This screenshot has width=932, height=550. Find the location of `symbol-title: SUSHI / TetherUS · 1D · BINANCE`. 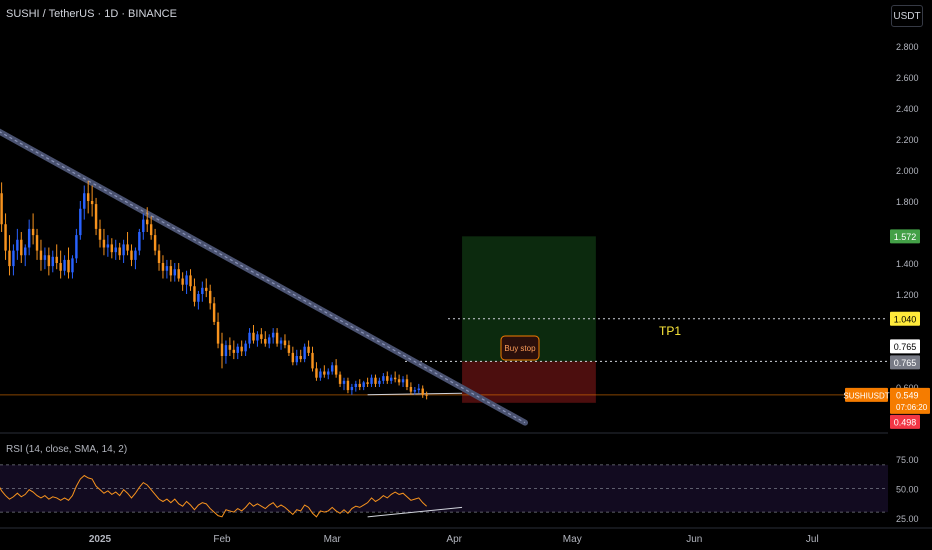

symbol-title: SUSHI / TetherUS · 1D · BINANCE is located at coordinates (91, 14).